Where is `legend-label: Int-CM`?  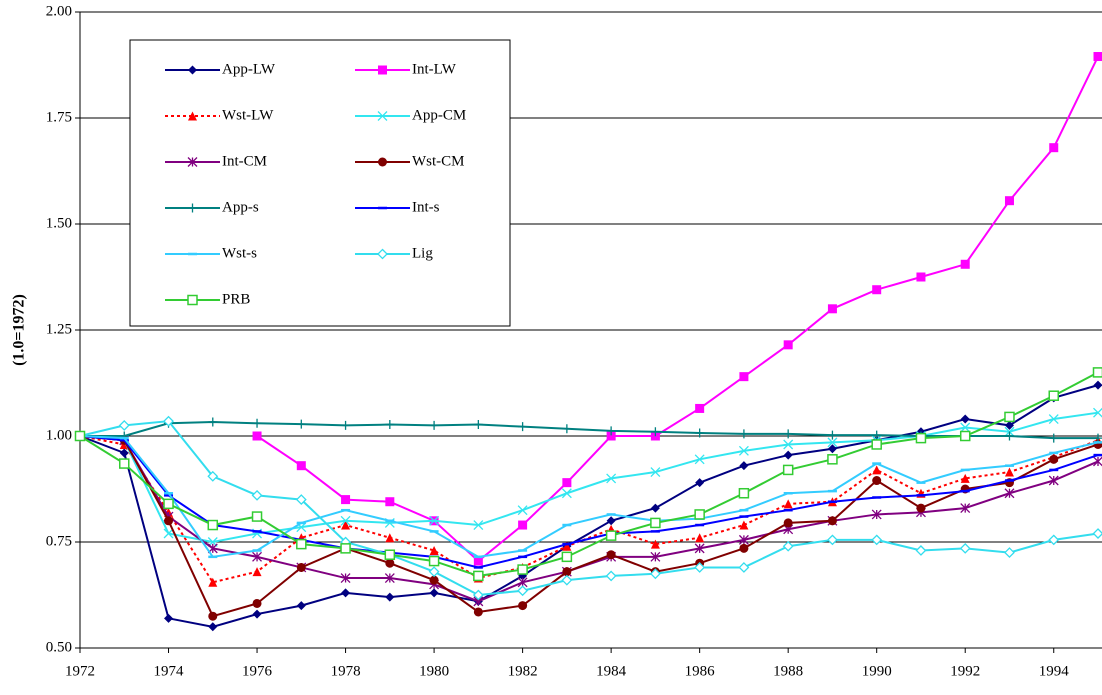 legend-label: Int-CM is located at coordinates (244, 161).